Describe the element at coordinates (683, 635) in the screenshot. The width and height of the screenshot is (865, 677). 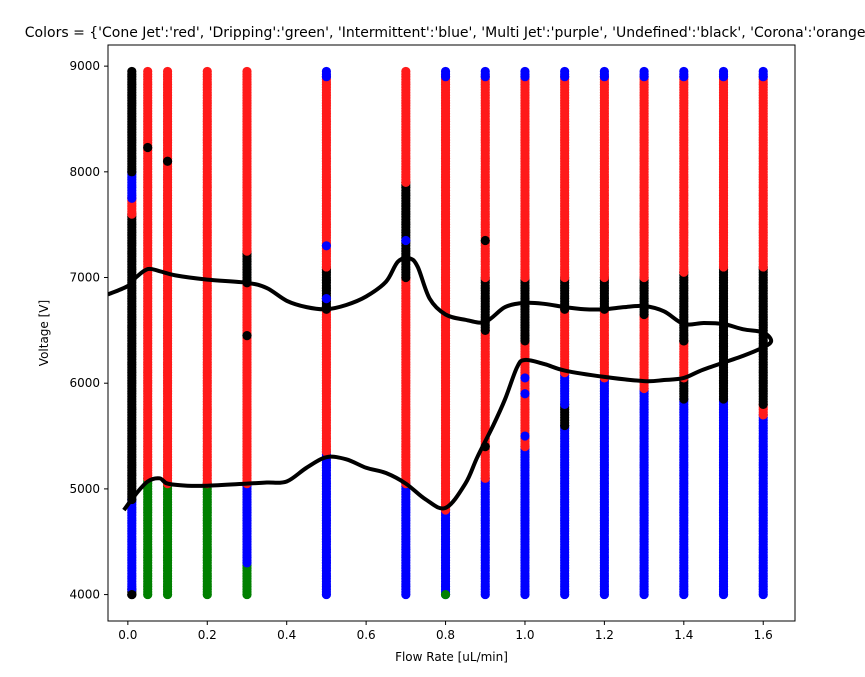
I see `x-tick-label: 1.4` at that location.